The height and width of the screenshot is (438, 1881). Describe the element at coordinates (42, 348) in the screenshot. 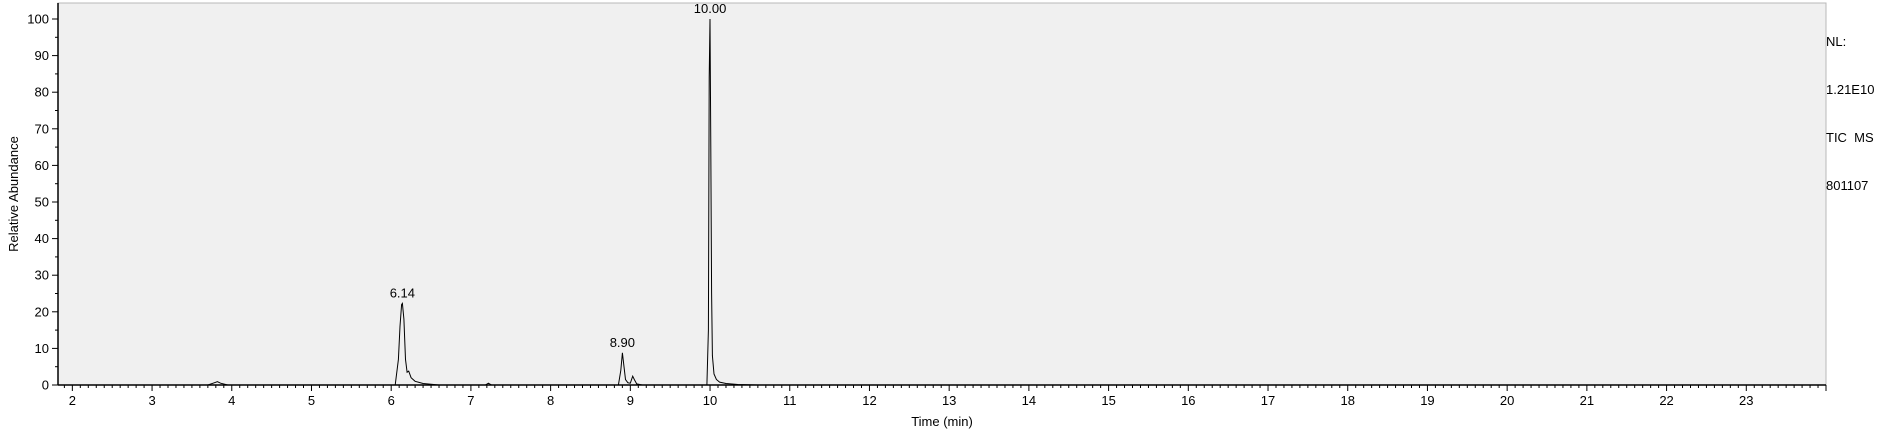

I see `y-tick-label: 10` at that location.